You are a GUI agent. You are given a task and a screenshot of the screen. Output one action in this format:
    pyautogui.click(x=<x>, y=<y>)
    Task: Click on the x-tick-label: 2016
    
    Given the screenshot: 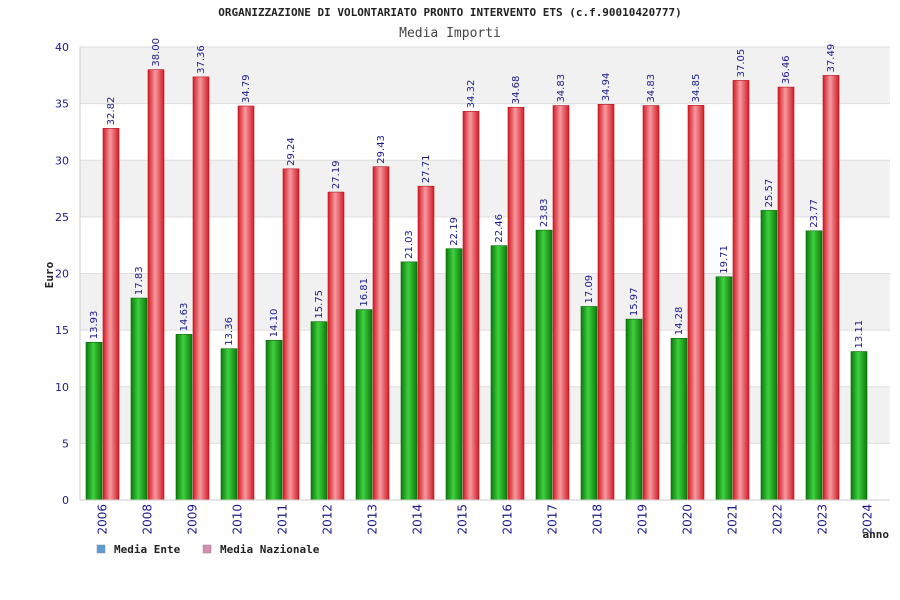 What is the action you would take?
    pyautogui.click(x=508, y=519)
    